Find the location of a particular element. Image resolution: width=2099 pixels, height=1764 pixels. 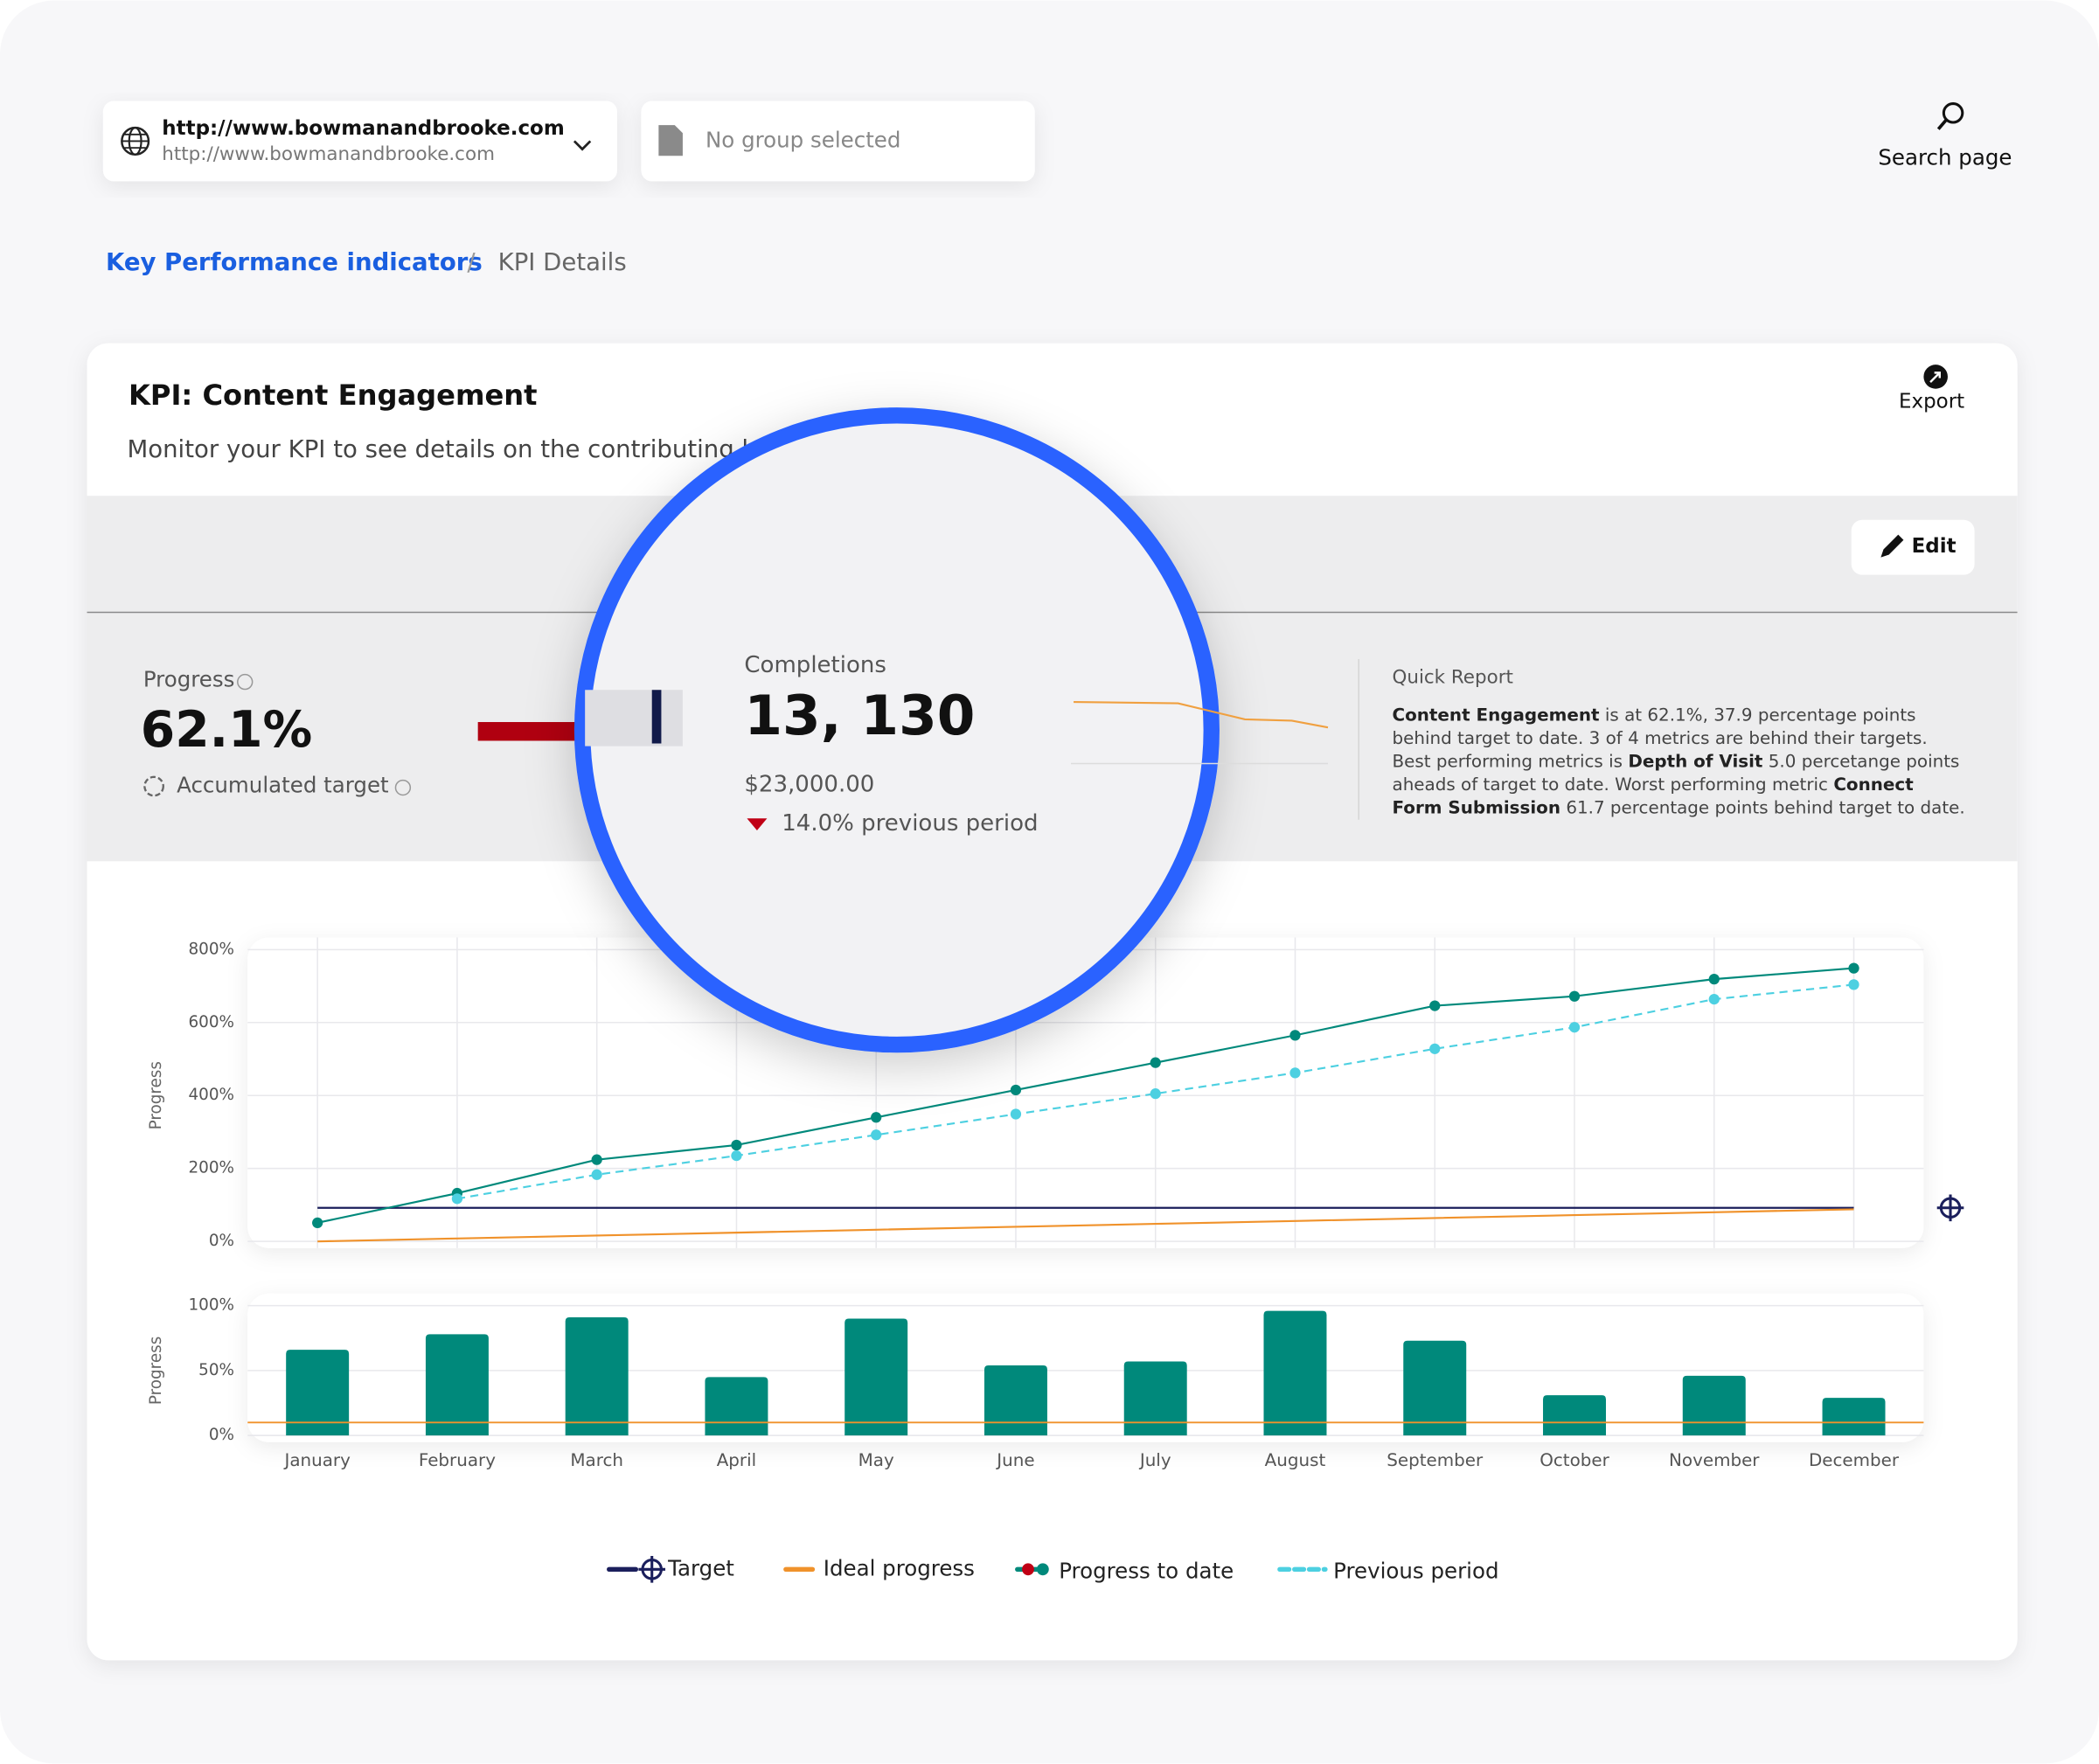

gauge-marker is located at coordinates (656, 717).